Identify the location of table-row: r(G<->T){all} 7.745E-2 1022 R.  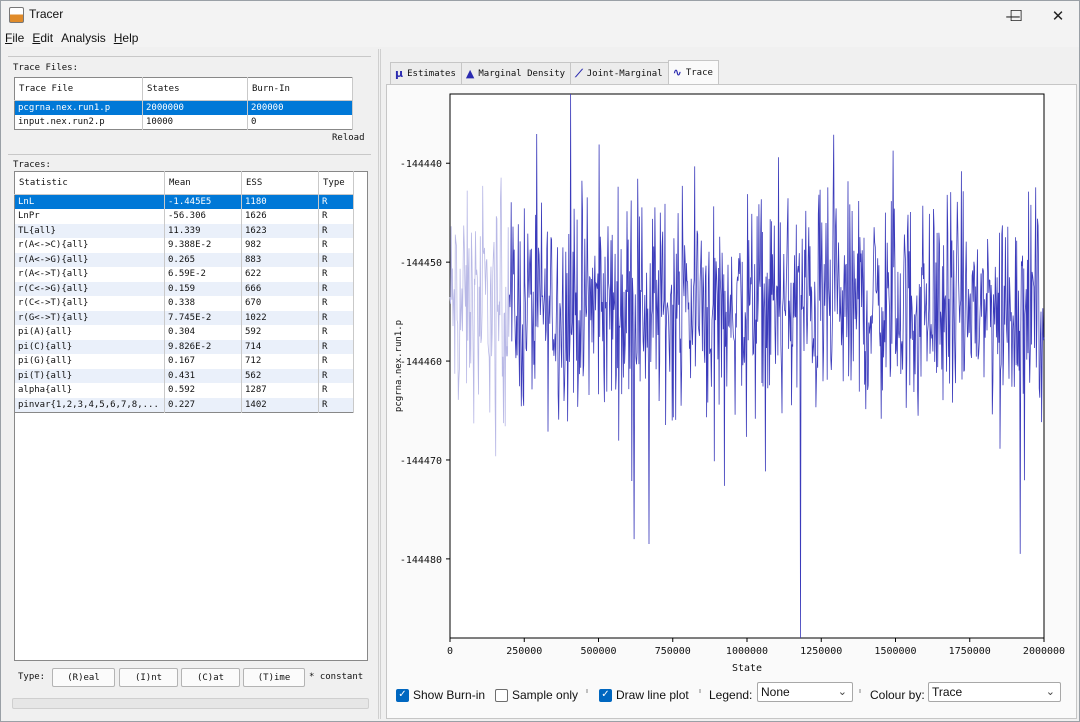
(184, 317).